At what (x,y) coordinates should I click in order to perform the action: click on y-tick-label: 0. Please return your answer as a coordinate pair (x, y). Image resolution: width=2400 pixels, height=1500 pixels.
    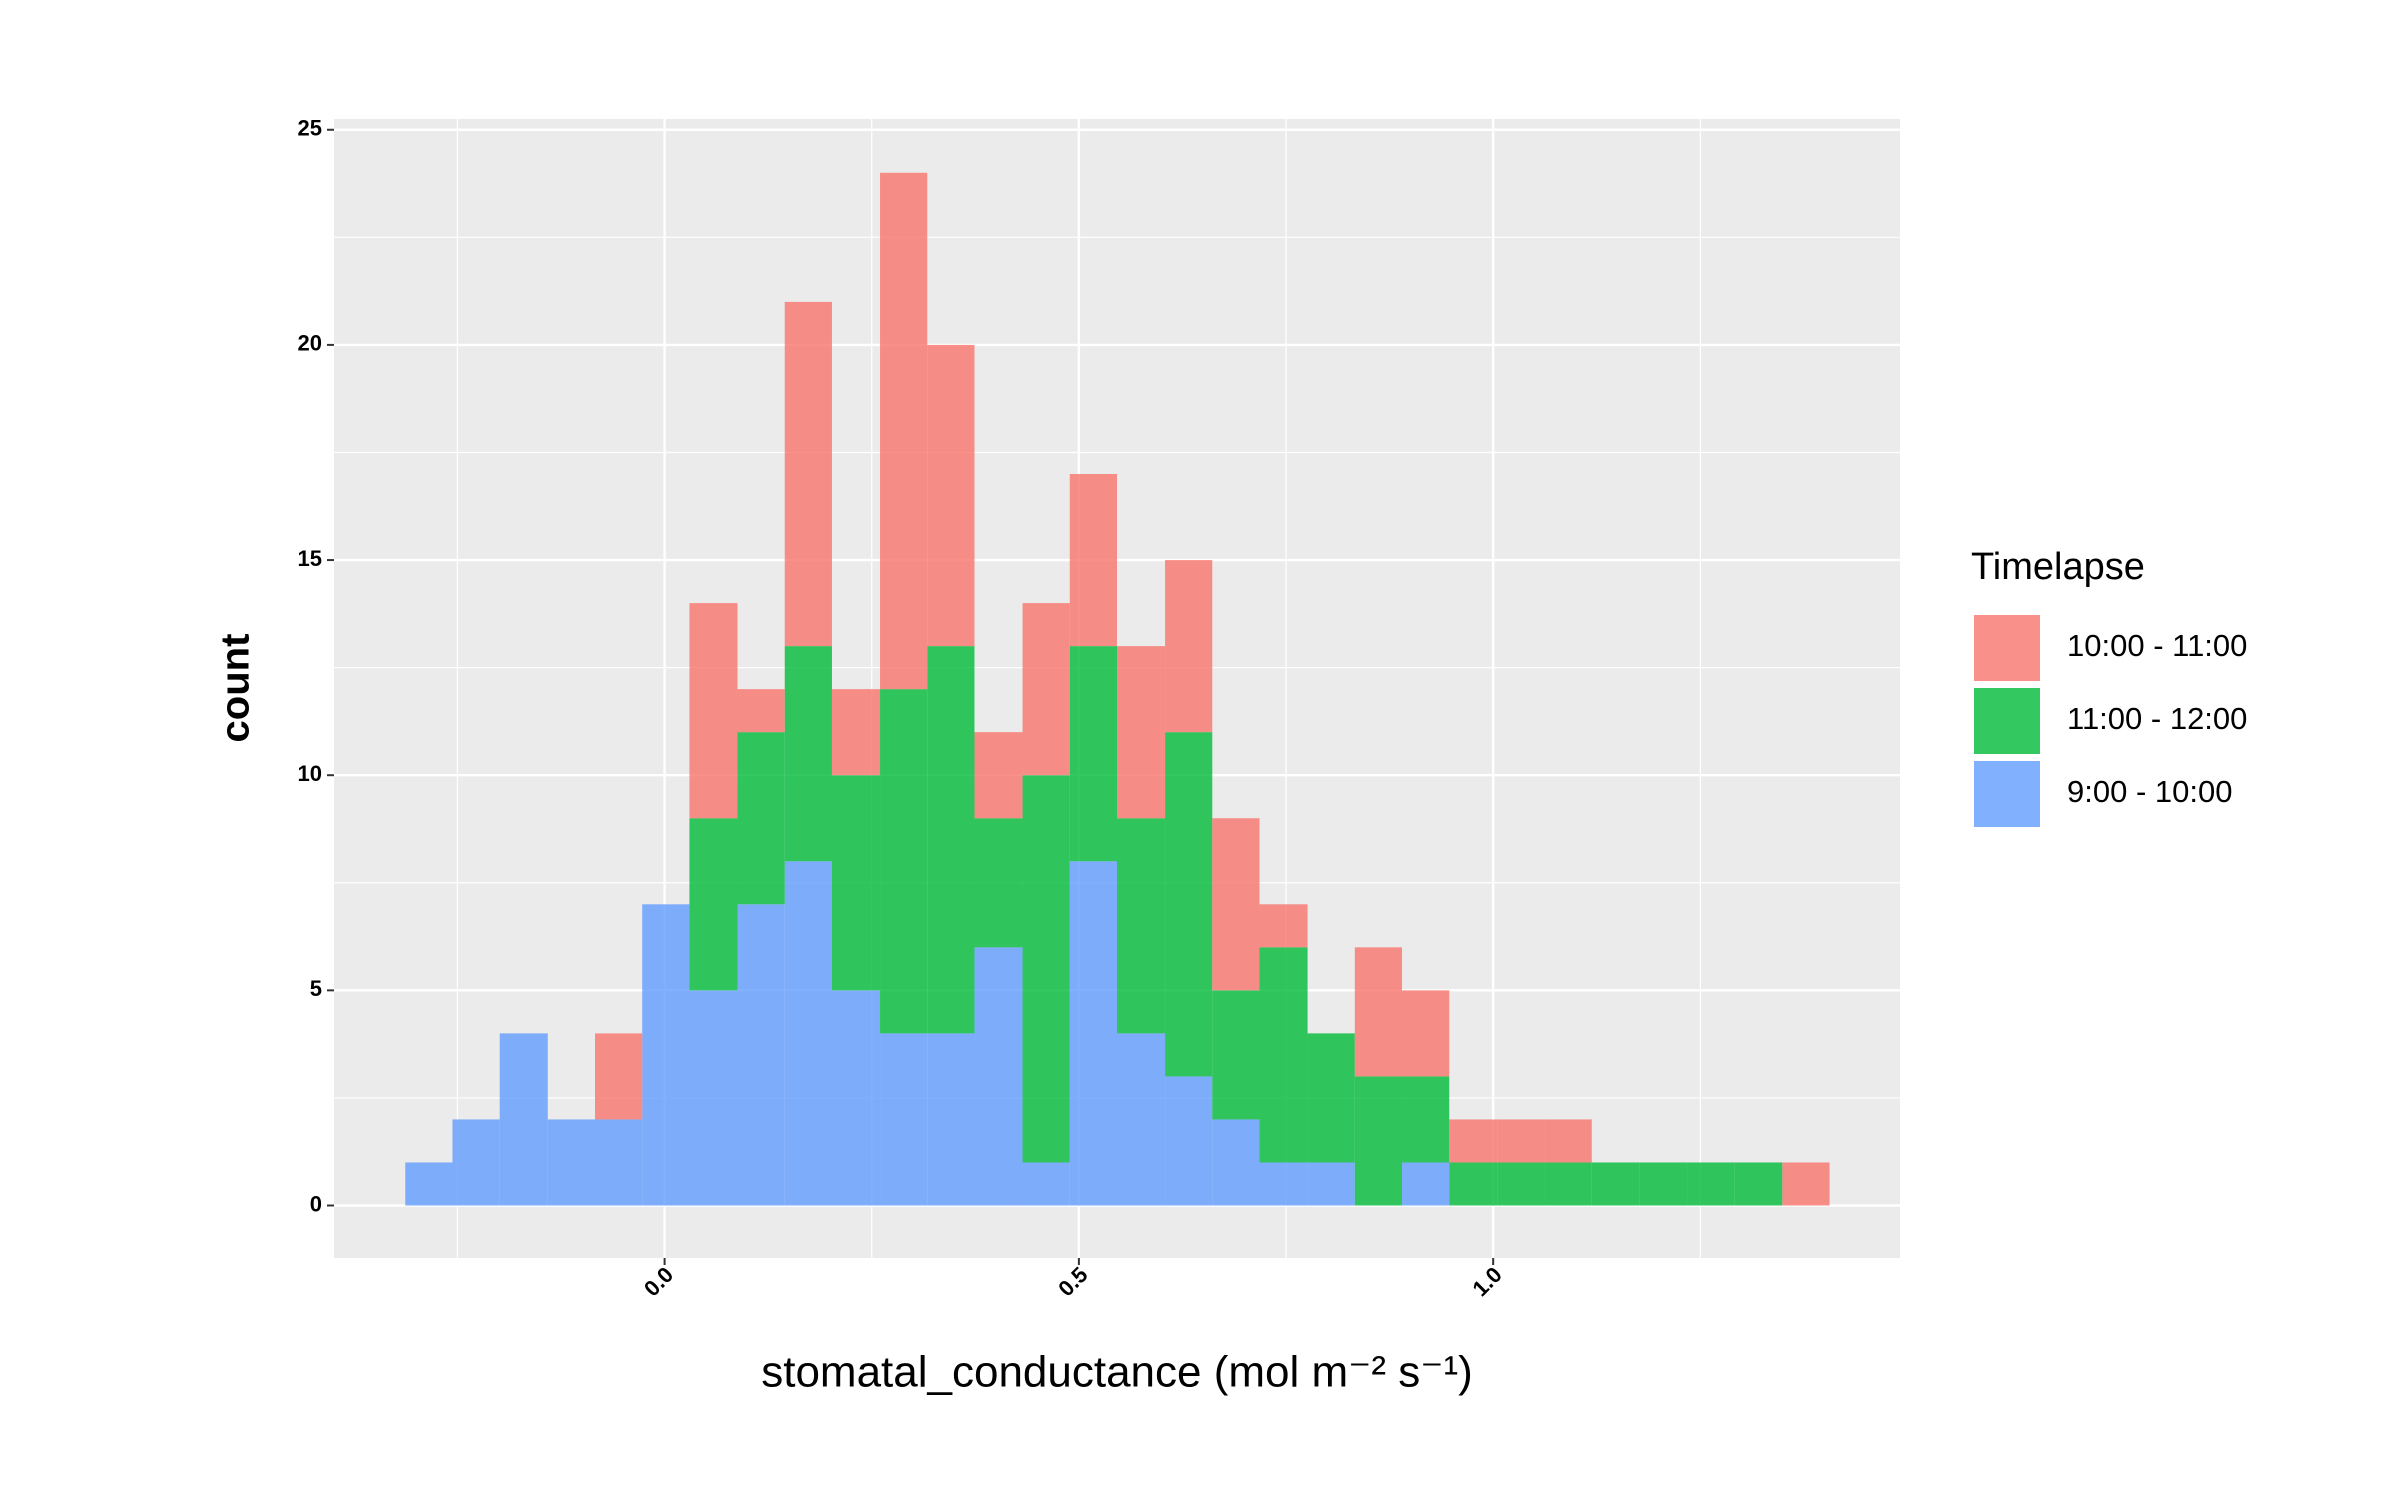
    Looking at the image, I should click on (316, 1203).